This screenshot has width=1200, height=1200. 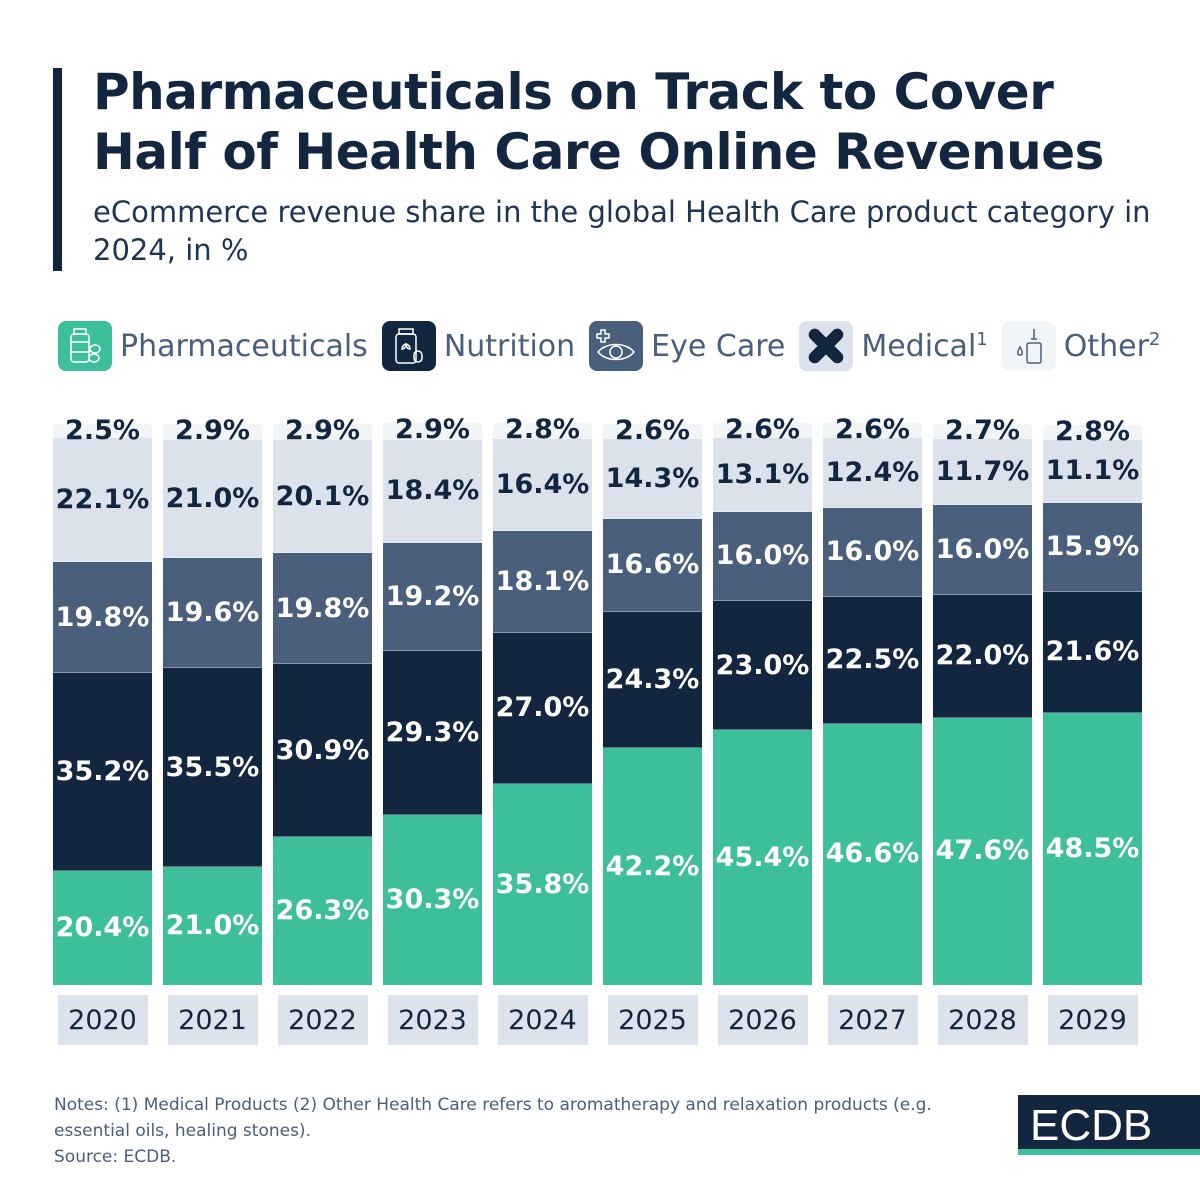 I want to click on bar-segment-eye-care-2024, so click(x=542, y=582).